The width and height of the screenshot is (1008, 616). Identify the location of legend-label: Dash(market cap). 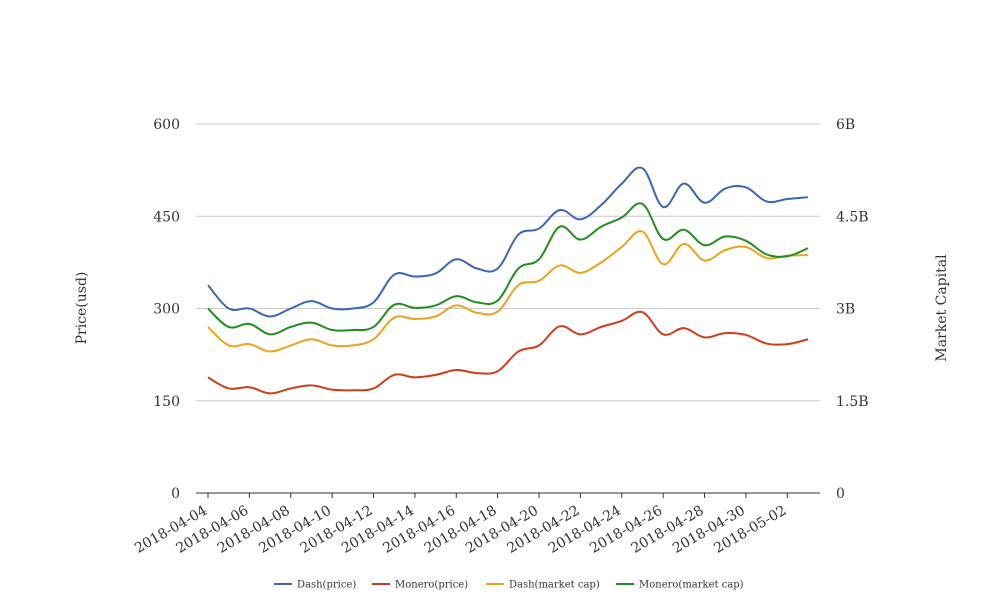
(554, 585).